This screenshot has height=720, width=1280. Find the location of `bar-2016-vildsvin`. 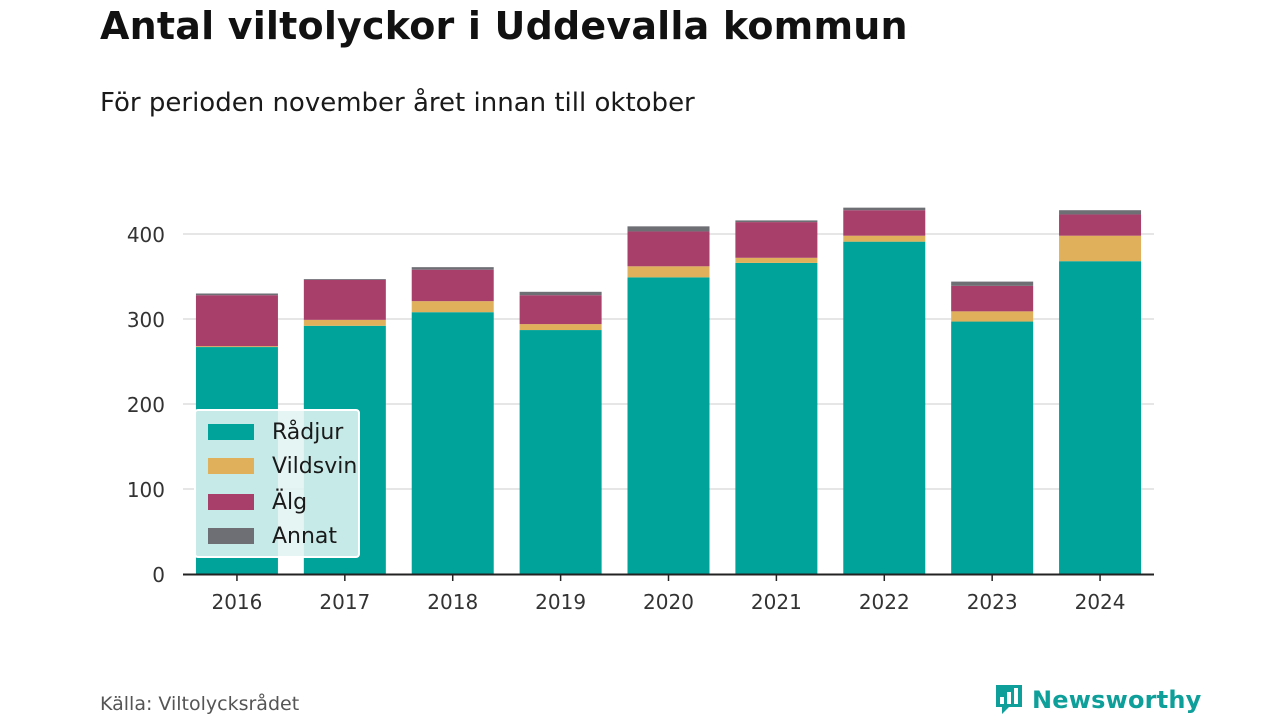

bar-2016-vildsvin is located at coordinates (236, 347).